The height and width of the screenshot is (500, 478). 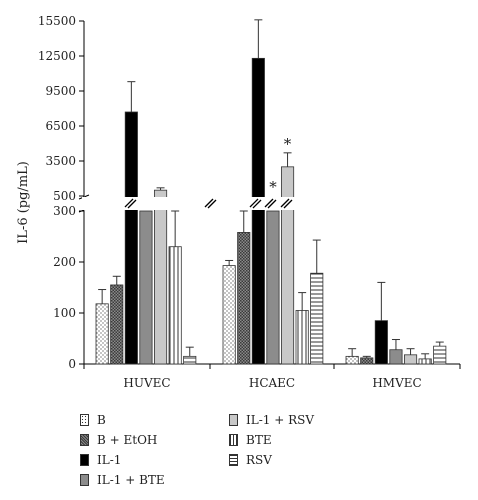 What do you see at coordinates (259, 460) in the screenshot?
I see `legend-label: RSV` at bounding box center [259, 460].